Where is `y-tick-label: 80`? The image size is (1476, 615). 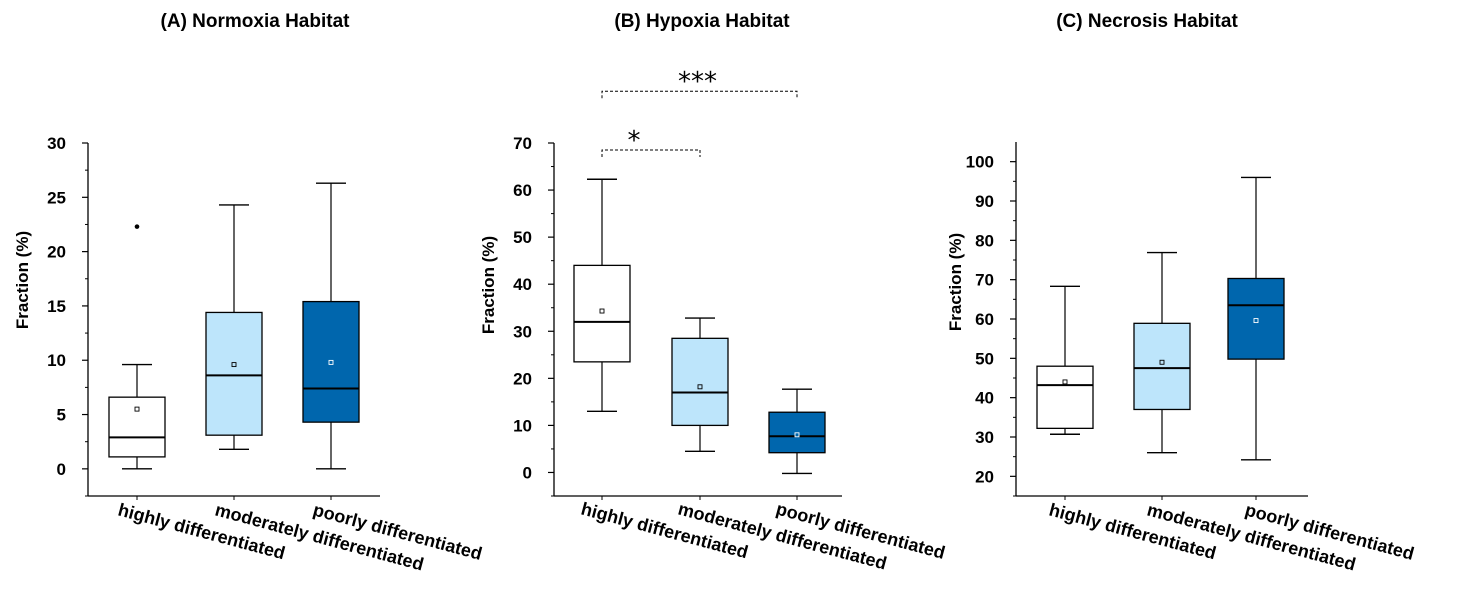
y-tick-label: 80 is located at coordinates (984, 240).